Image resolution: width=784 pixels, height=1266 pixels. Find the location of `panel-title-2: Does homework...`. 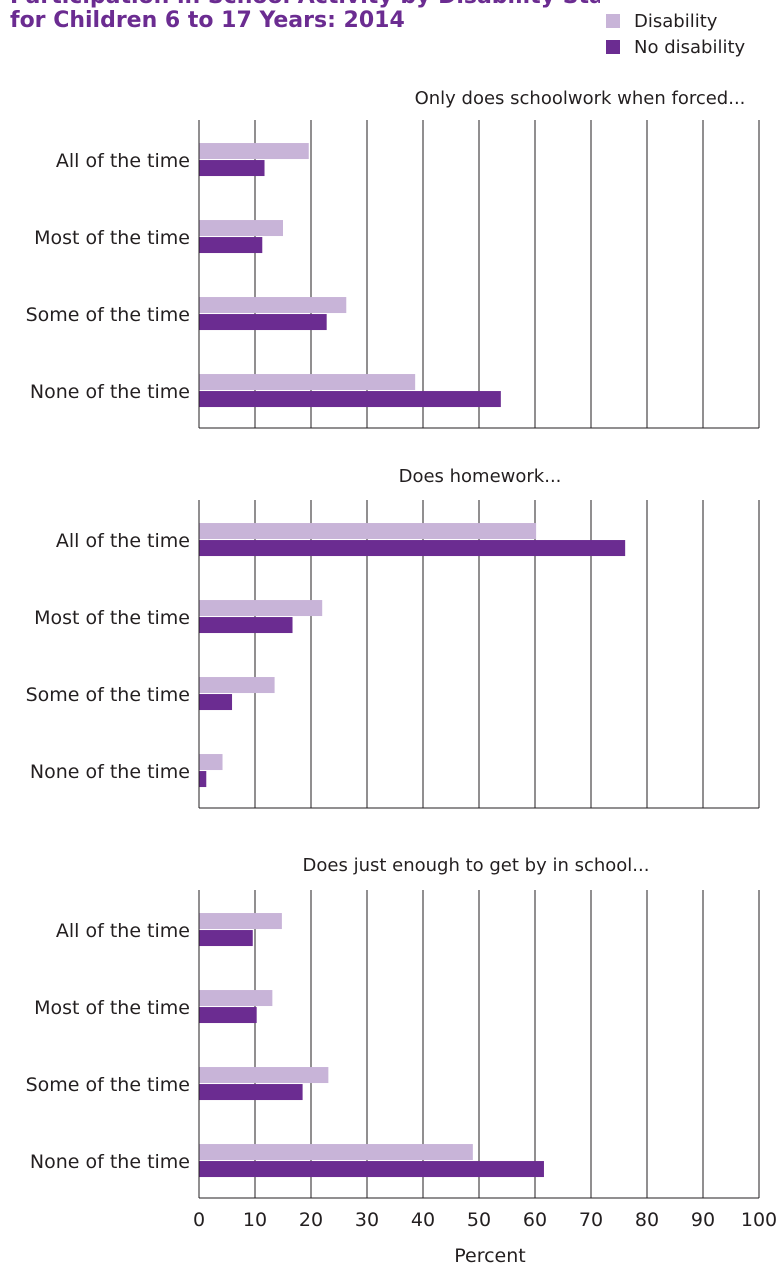

panel-title-2: Does homework... is located at coordinates (480, 476).